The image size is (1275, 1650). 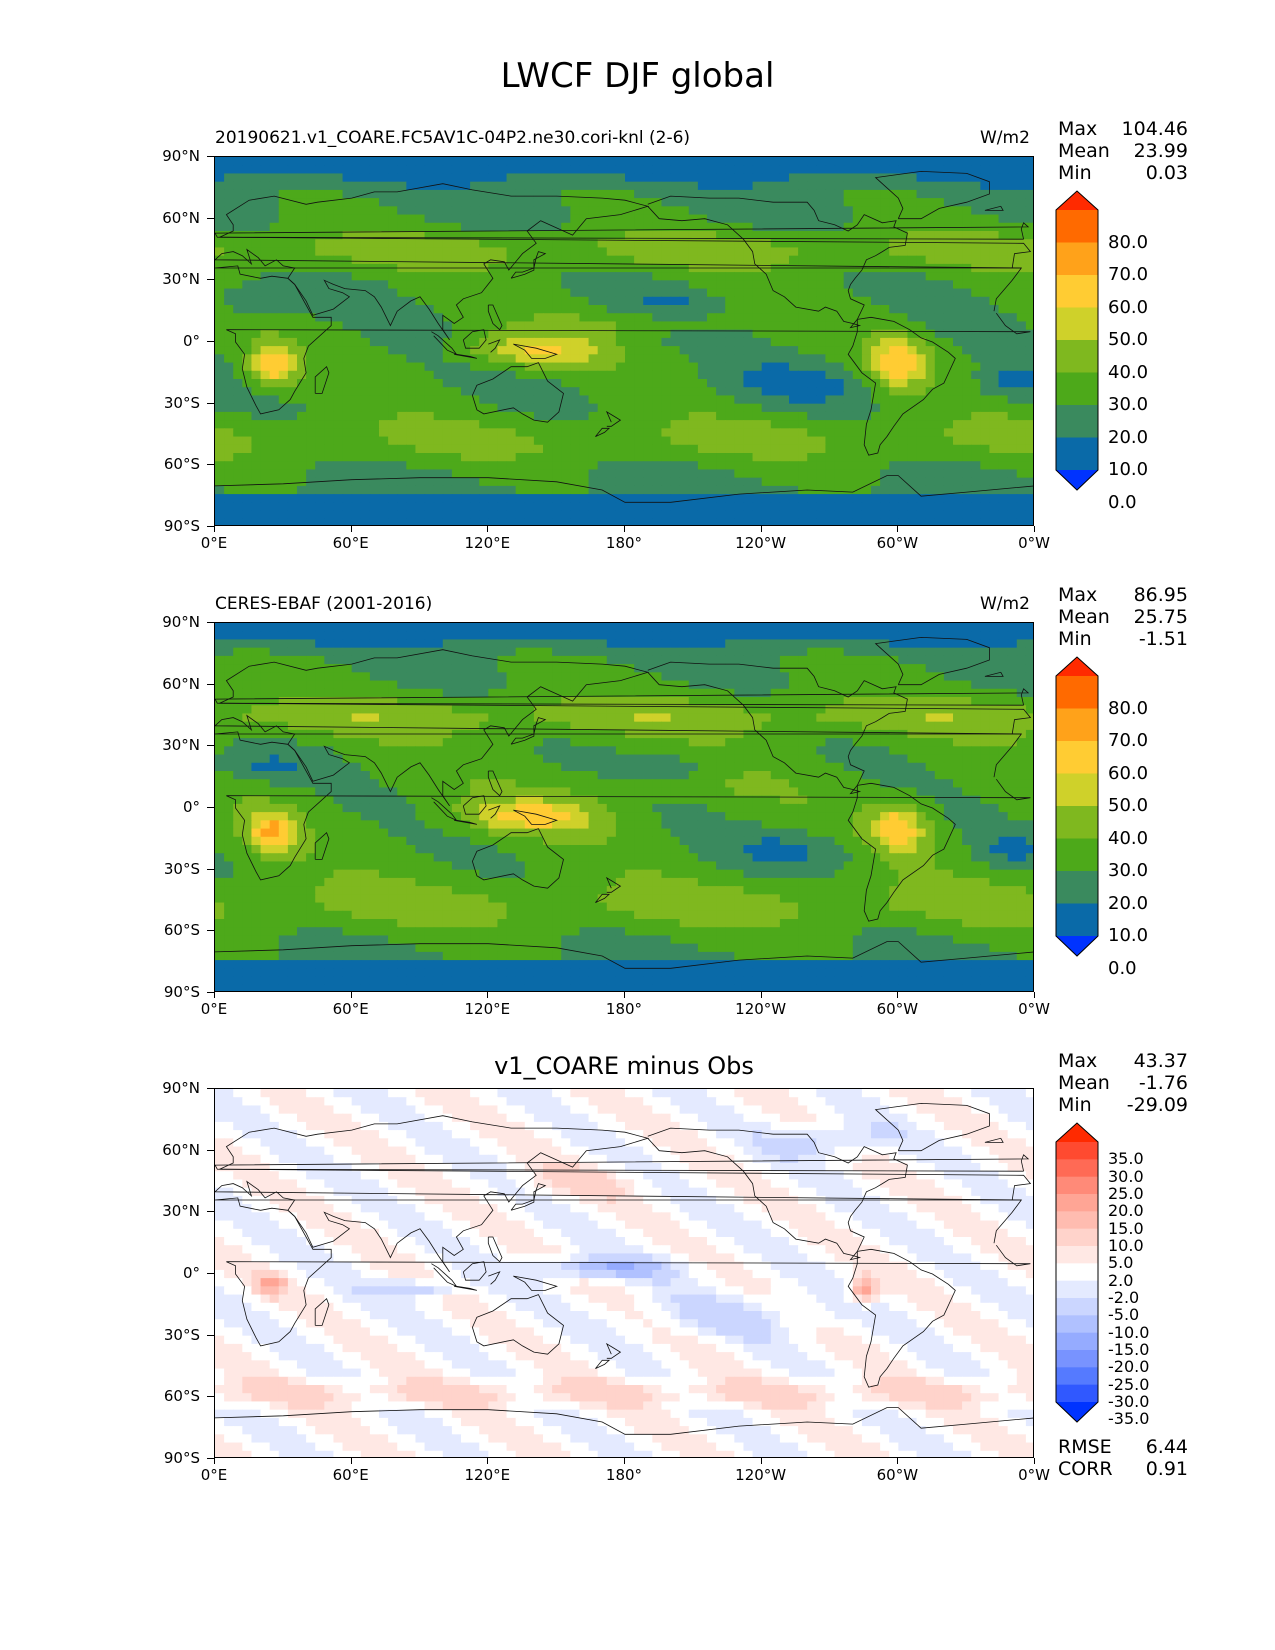 What do you see at coordinates (1128, 437) in the screenshot?
I see `colorbar-level-label: 20.0` at bounding box center [1128, 437].